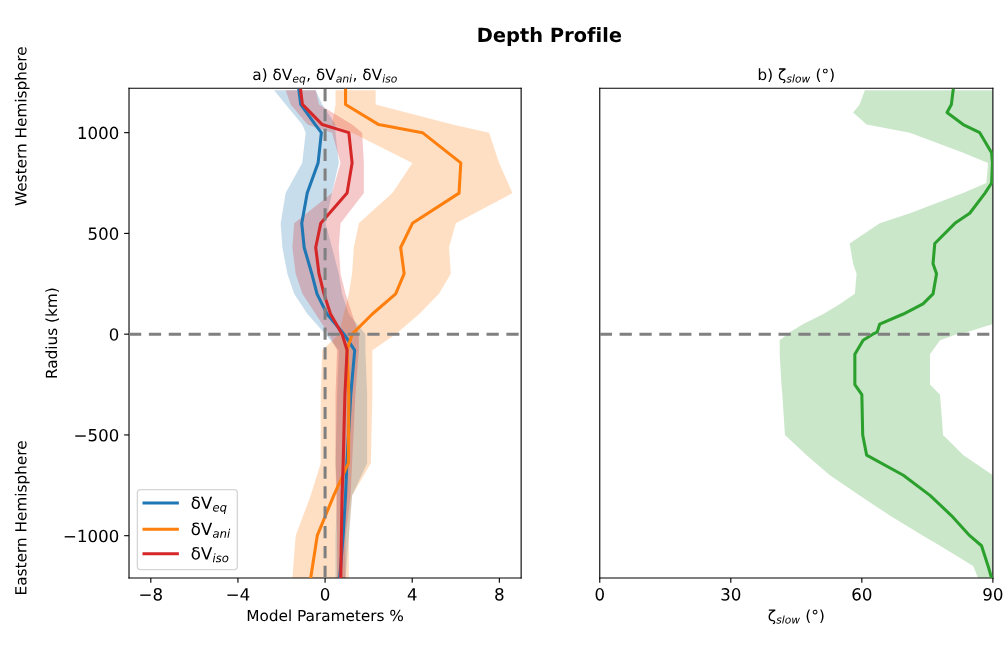 Image resolution: width=1008 pixels, height=664 pixels. I want to click on x-tick-label: 30, so click(731, 594).